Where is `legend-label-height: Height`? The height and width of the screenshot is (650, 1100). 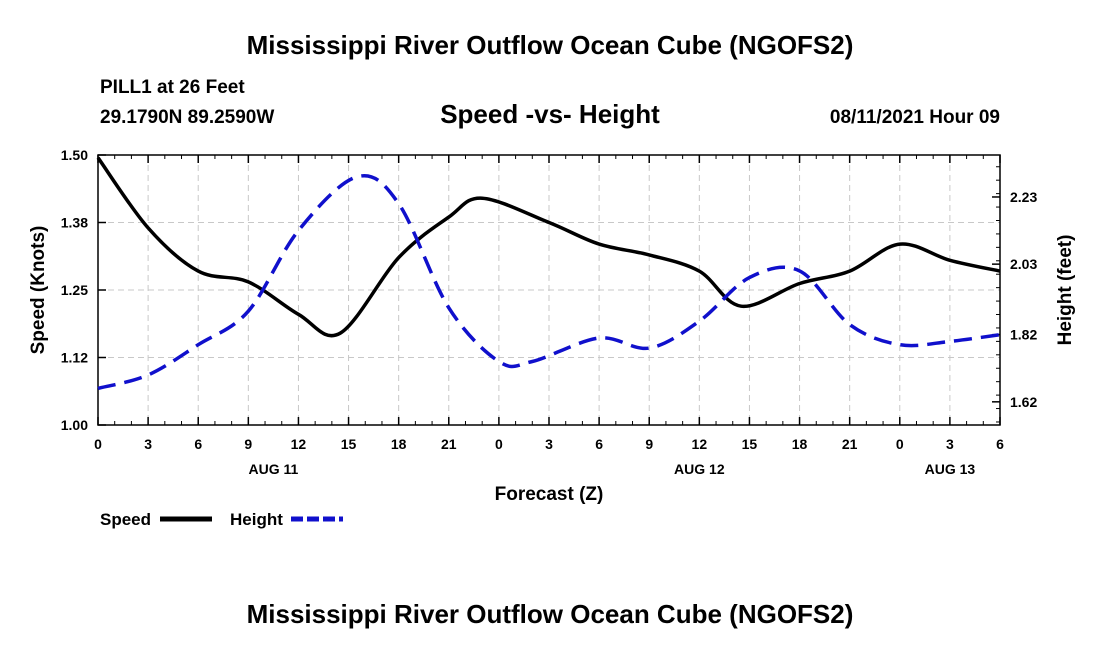 legend-label-height: Height is located at coordinates (256, 519).